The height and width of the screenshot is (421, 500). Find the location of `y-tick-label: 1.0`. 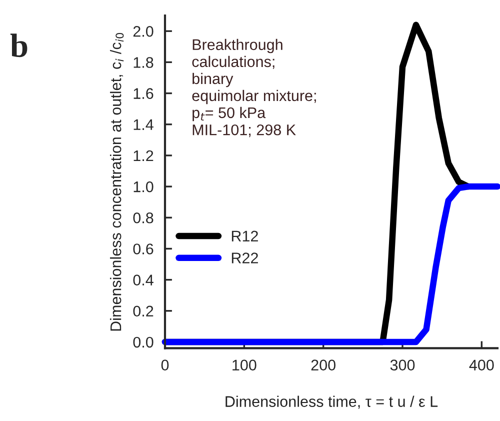

y-tick-label: 1.0 is located at coordinates (144, 186).